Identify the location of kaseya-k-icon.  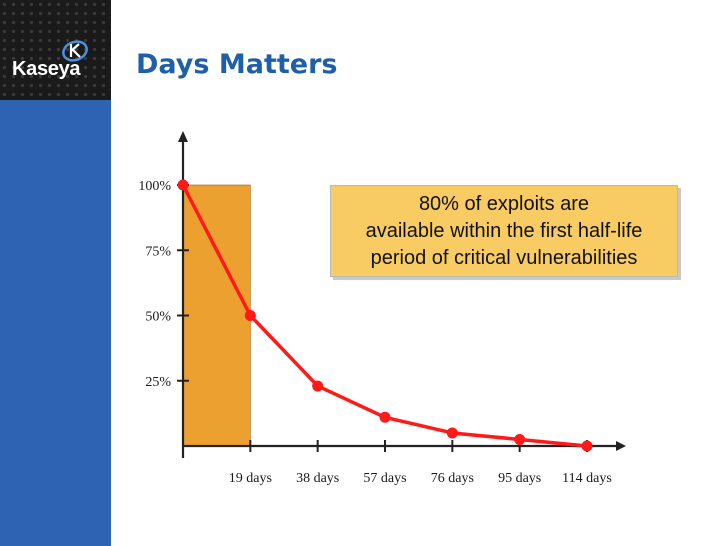
(75, 51).